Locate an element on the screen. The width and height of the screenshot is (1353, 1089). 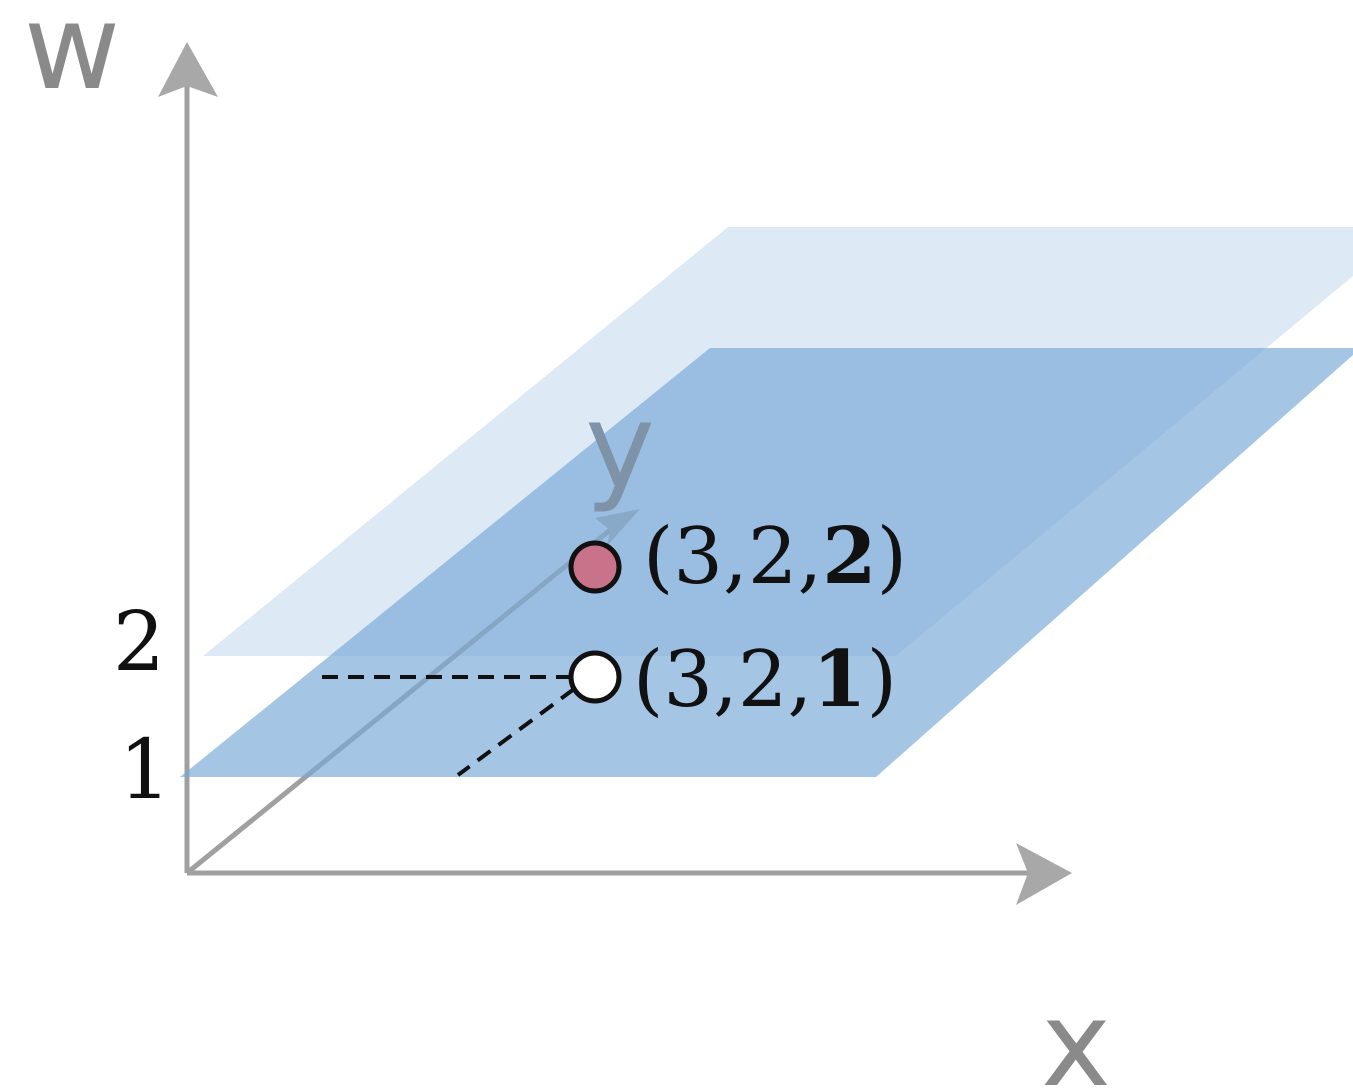
w-tick-1: 1 is located at coordinates (145, 770).